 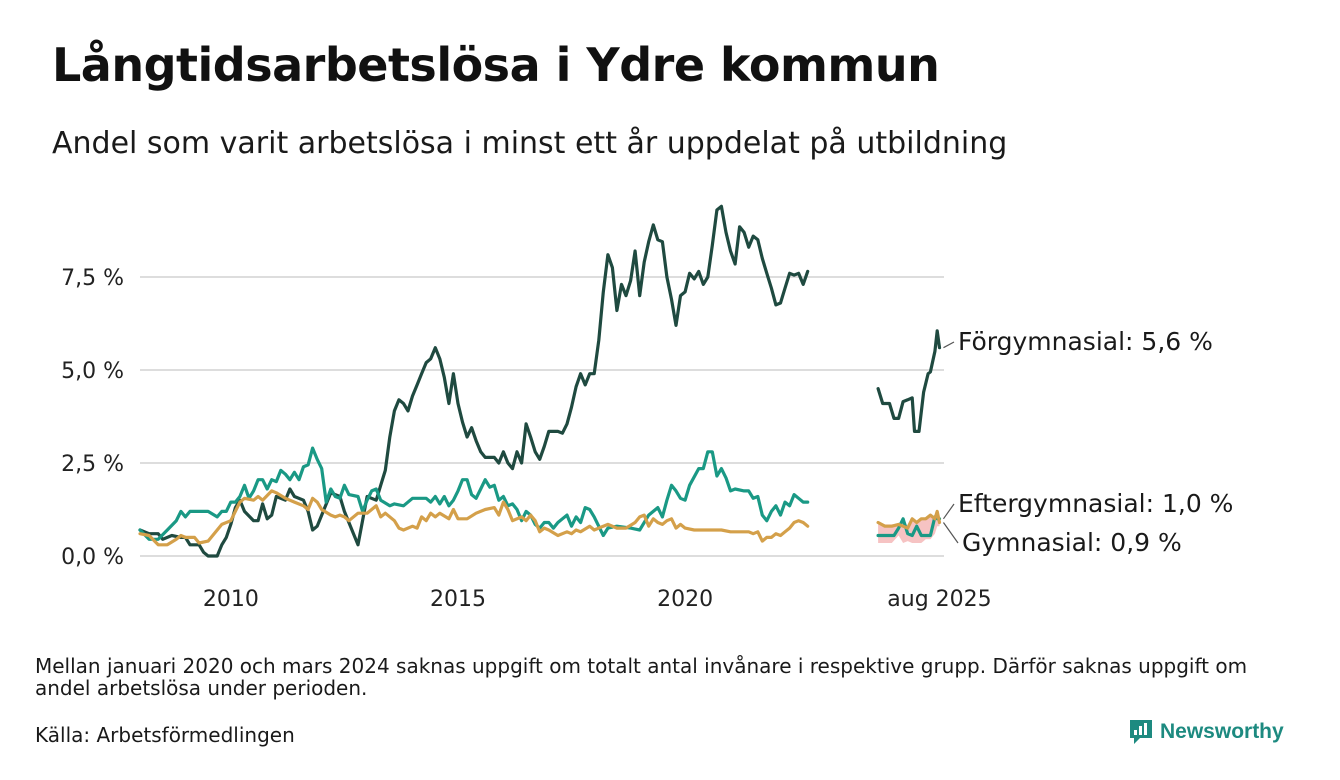 I want to click on brand-logo: Newsworthy, so click(x=1206, y=732).